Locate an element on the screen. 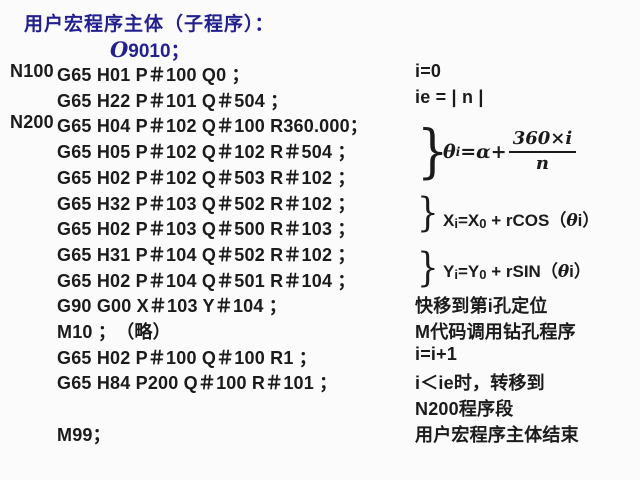  theta-formula: θ i =α+ 360×i n is located at coordinates (510, 151).